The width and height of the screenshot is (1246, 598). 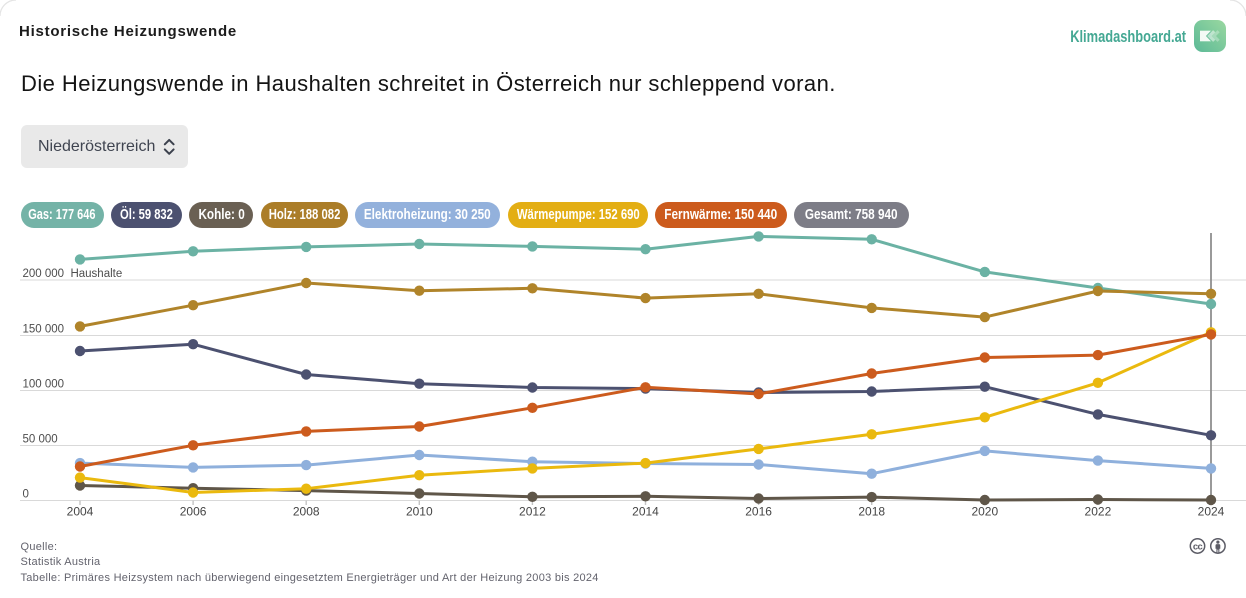 What do you see at coordinates (532, 512) in the screenshot?
I see `svg-text: 2012` at bounding box center [532, 512].